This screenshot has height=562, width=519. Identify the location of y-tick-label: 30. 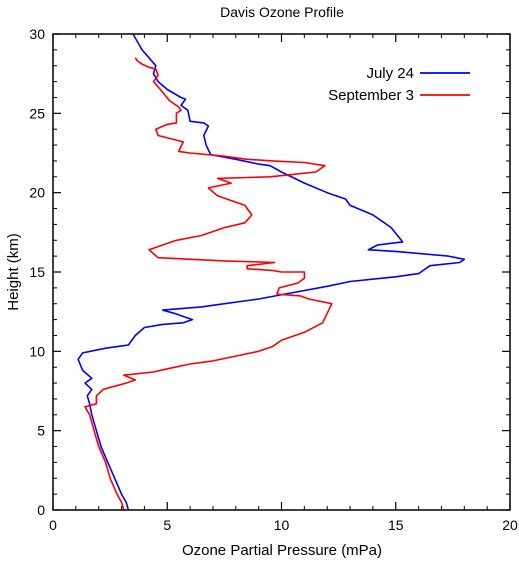
(37, 34).